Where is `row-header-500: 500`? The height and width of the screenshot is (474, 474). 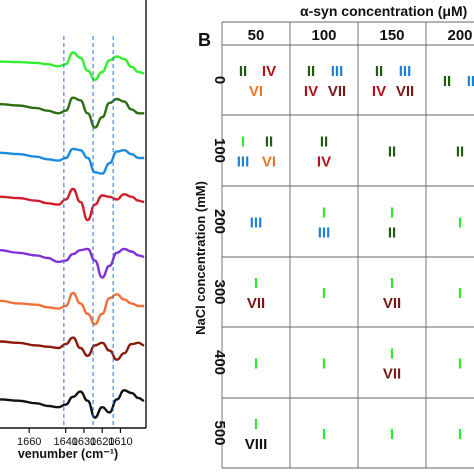 row-header-500: 500 is located at coordinates (219, 432).